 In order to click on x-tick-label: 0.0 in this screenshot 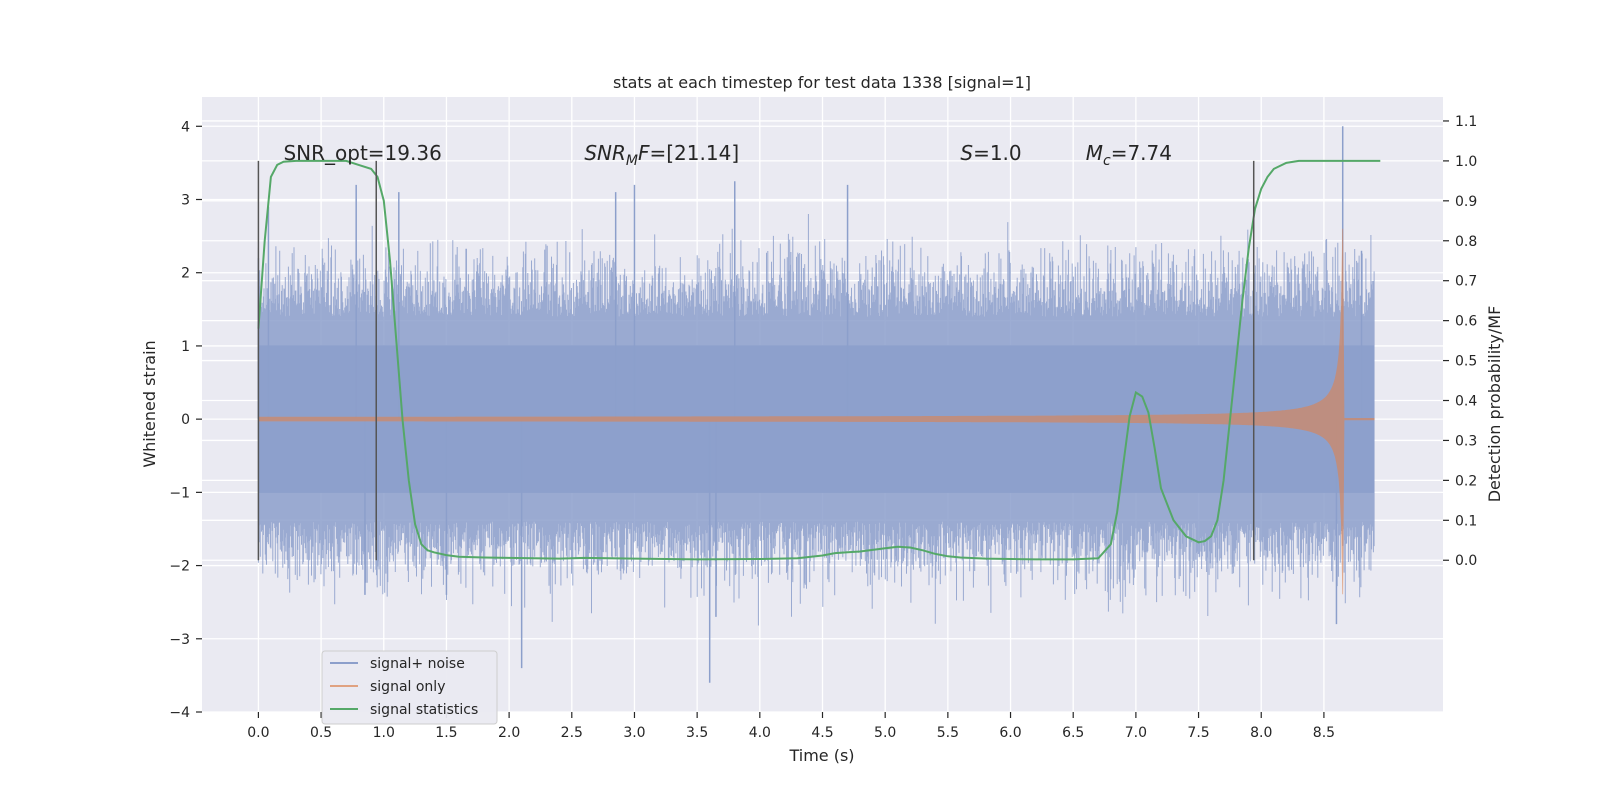, I will do `click(258, 733)`.